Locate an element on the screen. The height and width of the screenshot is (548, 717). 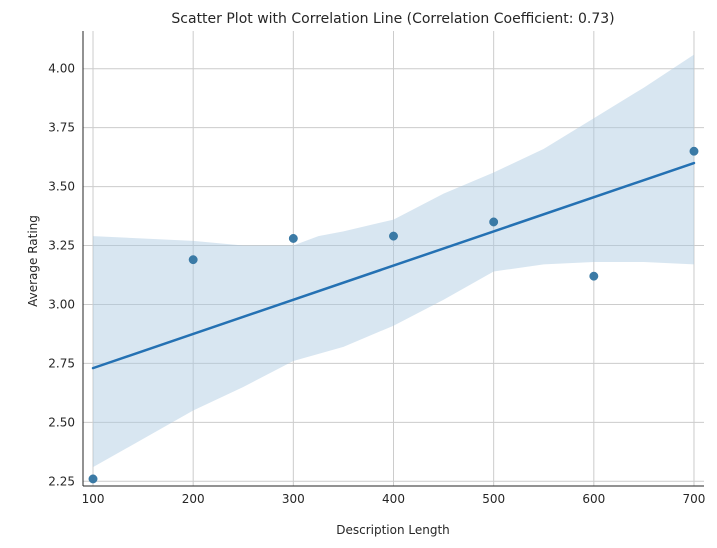
y-tick-label: 3.50 is located at coordinates (61, 187).